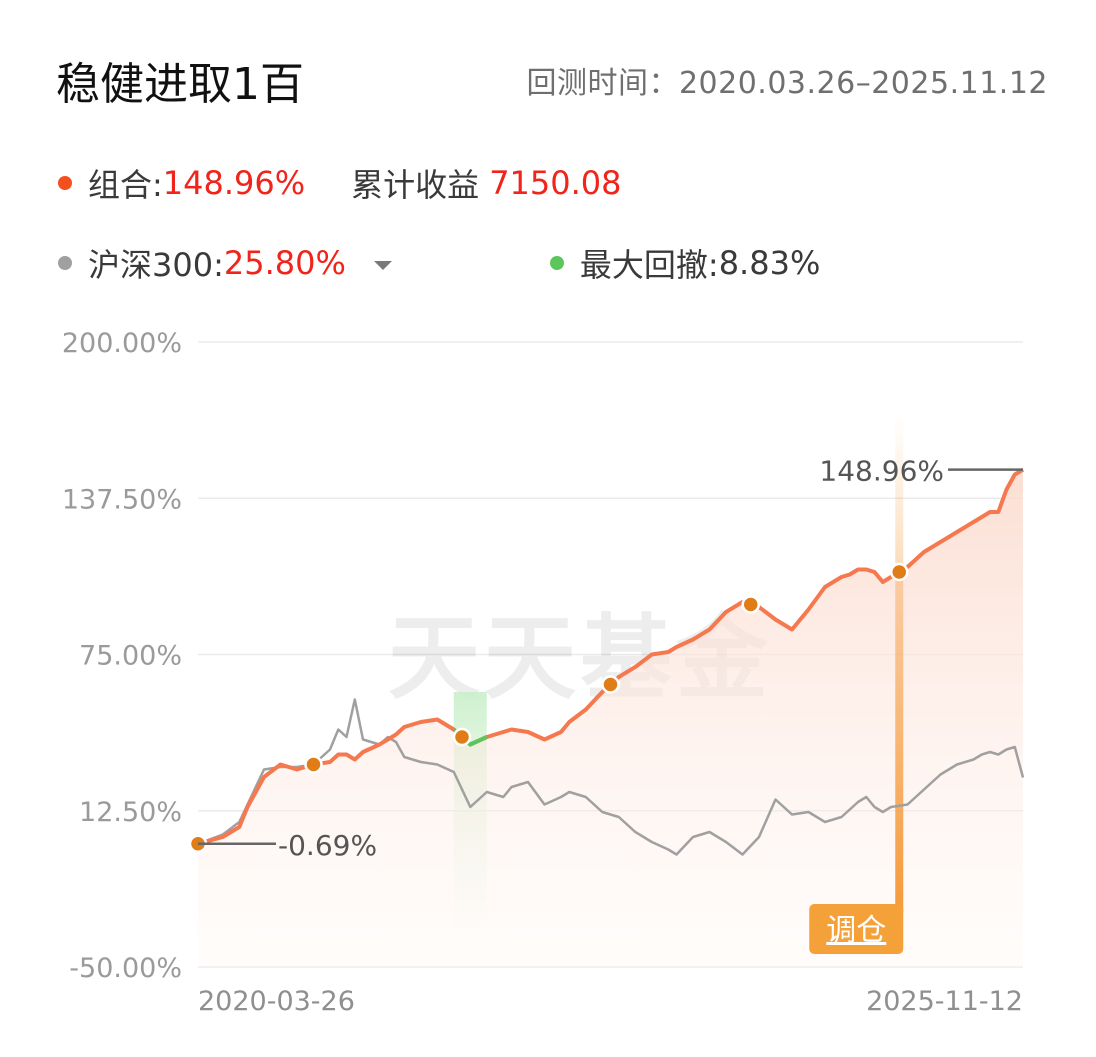 This screenshot has width=1096, height=1057. Describe the element at coordinates (122, 499) in the screenshot. I see `y-tick-label: 137.50%` at that location.